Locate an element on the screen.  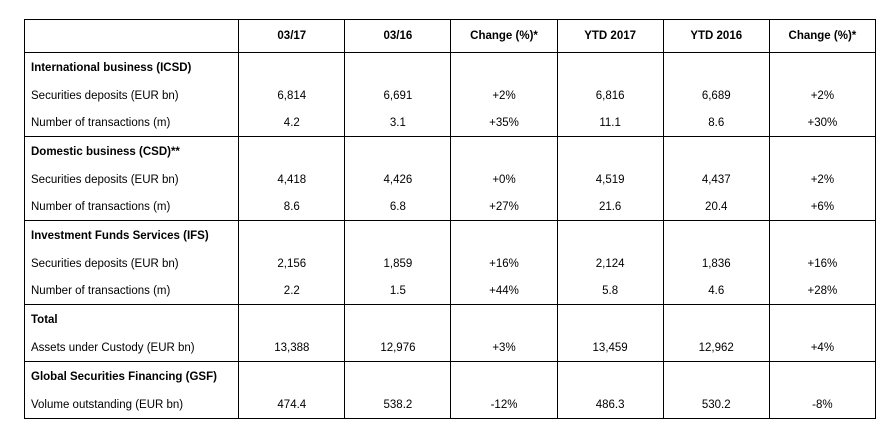
section-header-row: Domestic business (CSD)** is located at coordinates (450, 151).